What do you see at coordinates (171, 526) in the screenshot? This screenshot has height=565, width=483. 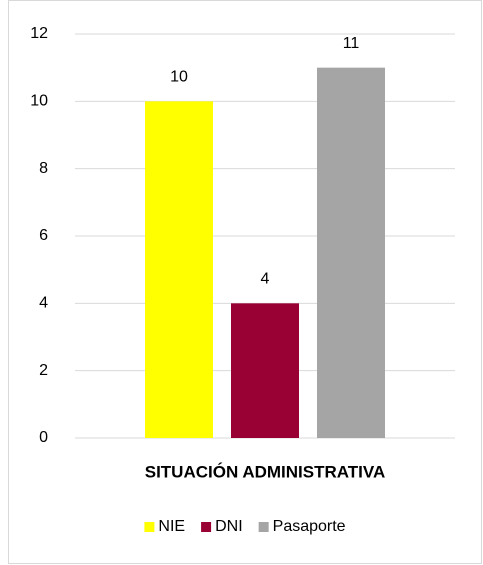 I see `legend-label: NIE` at bounding box center [171, 526].